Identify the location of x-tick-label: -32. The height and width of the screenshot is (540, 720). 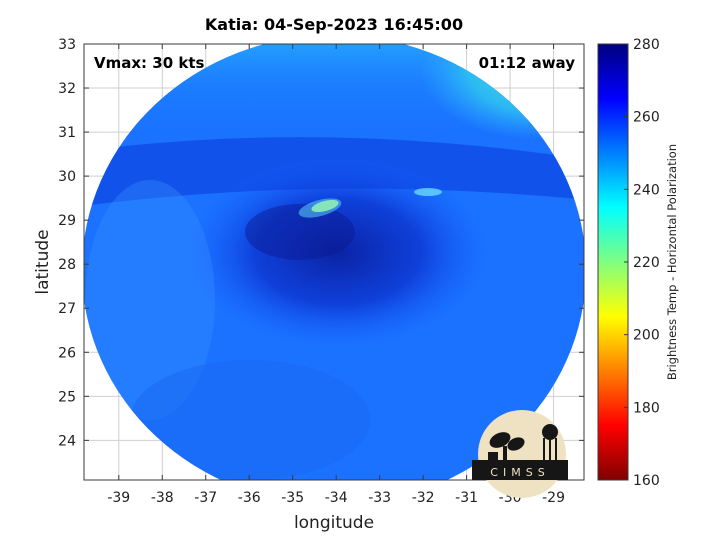
(423, 498).